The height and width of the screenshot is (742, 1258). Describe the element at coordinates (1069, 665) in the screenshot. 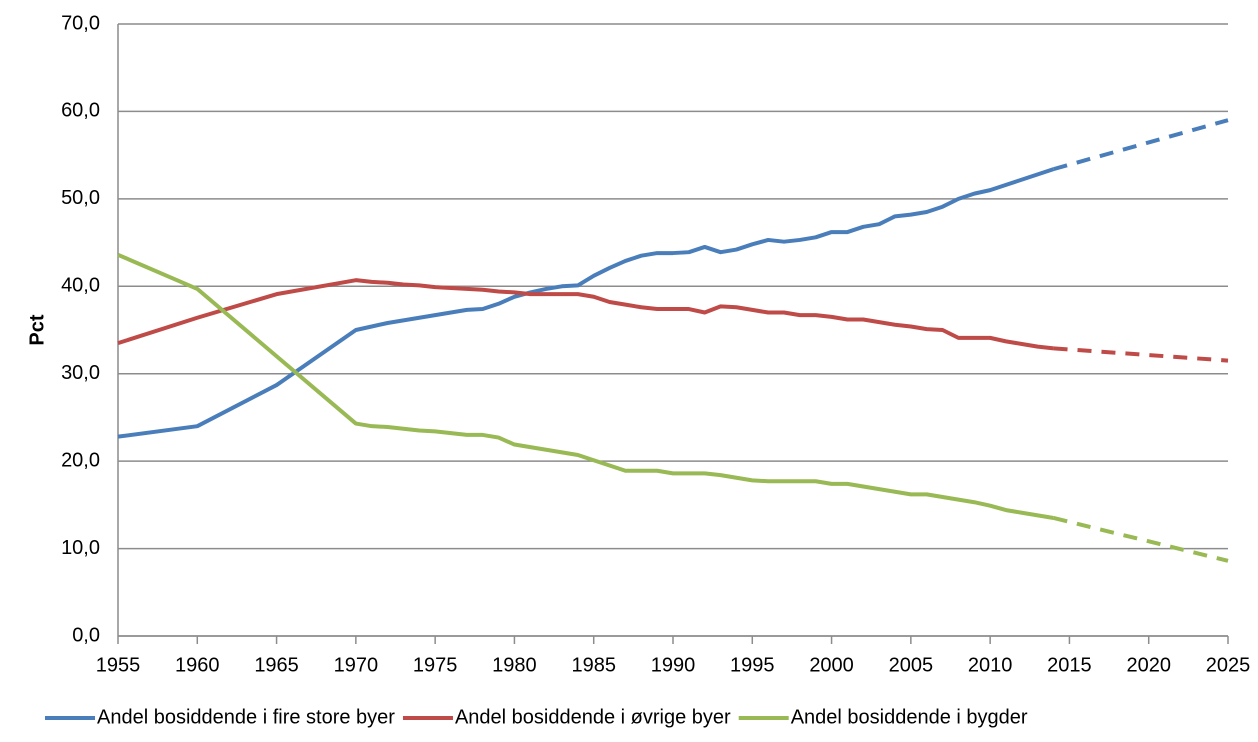

I see `x-tick-label: 2015` at that location.